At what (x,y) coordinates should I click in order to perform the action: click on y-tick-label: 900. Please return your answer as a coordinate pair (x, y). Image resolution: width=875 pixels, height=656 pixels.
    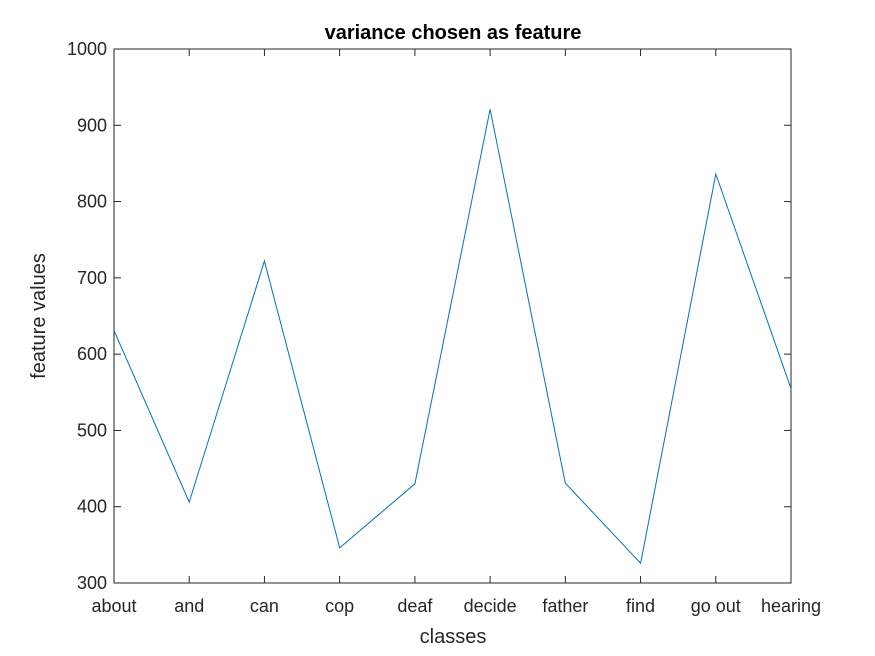
    Looking at the image, I should click on (92, 125).